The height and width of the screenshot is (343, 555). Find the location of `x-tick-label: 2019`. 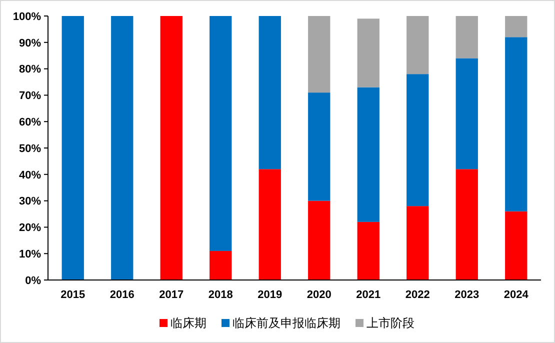

x-tick-label: 2019 is located at coordinates (270, 295).